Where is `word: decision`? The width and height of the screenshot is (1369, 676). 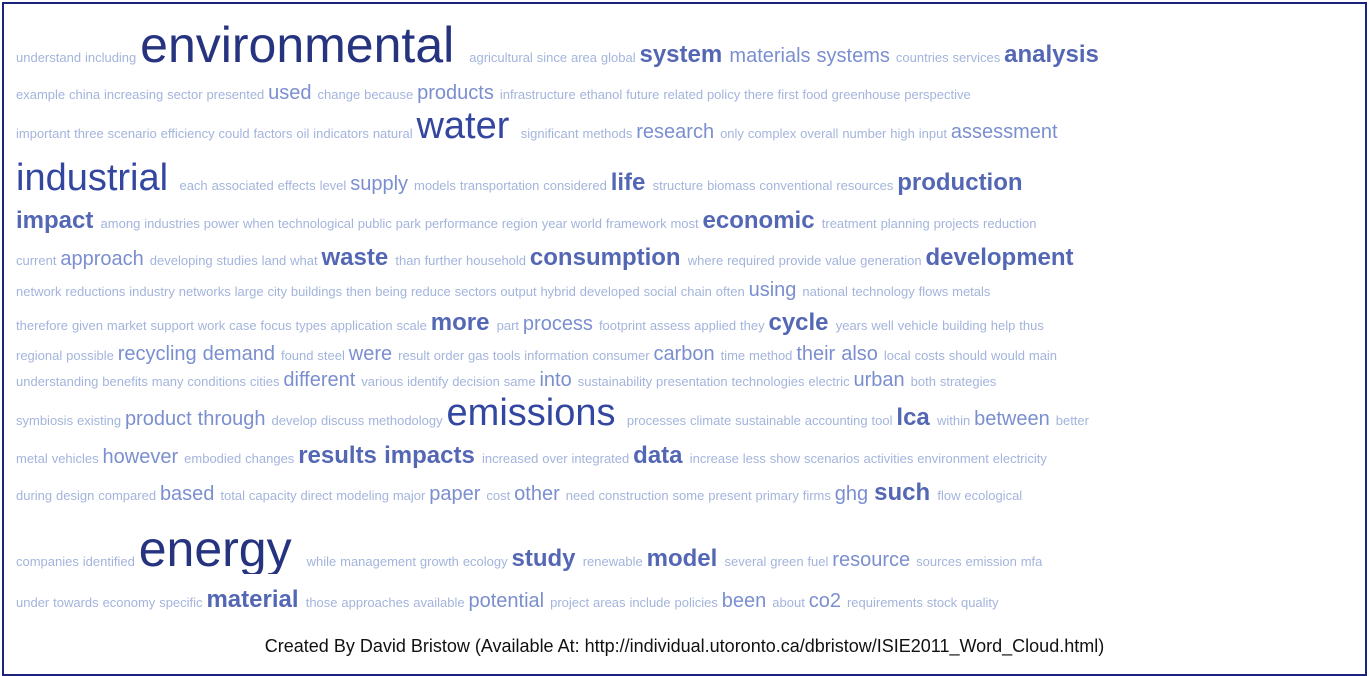 word: decision is located at coordinates (476, 381).